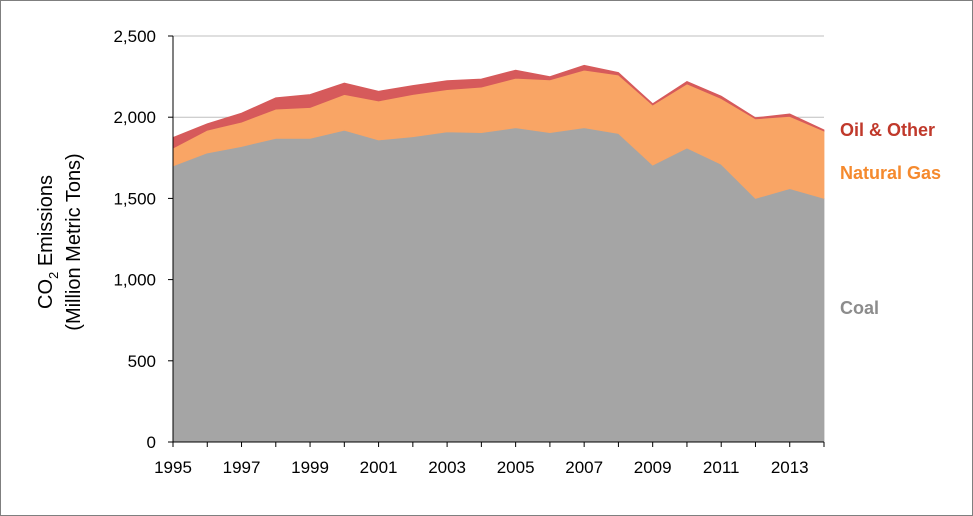 This screenshot has width=973, height=516. I want to click on x-tick-label: 1999, so click(310, 467).